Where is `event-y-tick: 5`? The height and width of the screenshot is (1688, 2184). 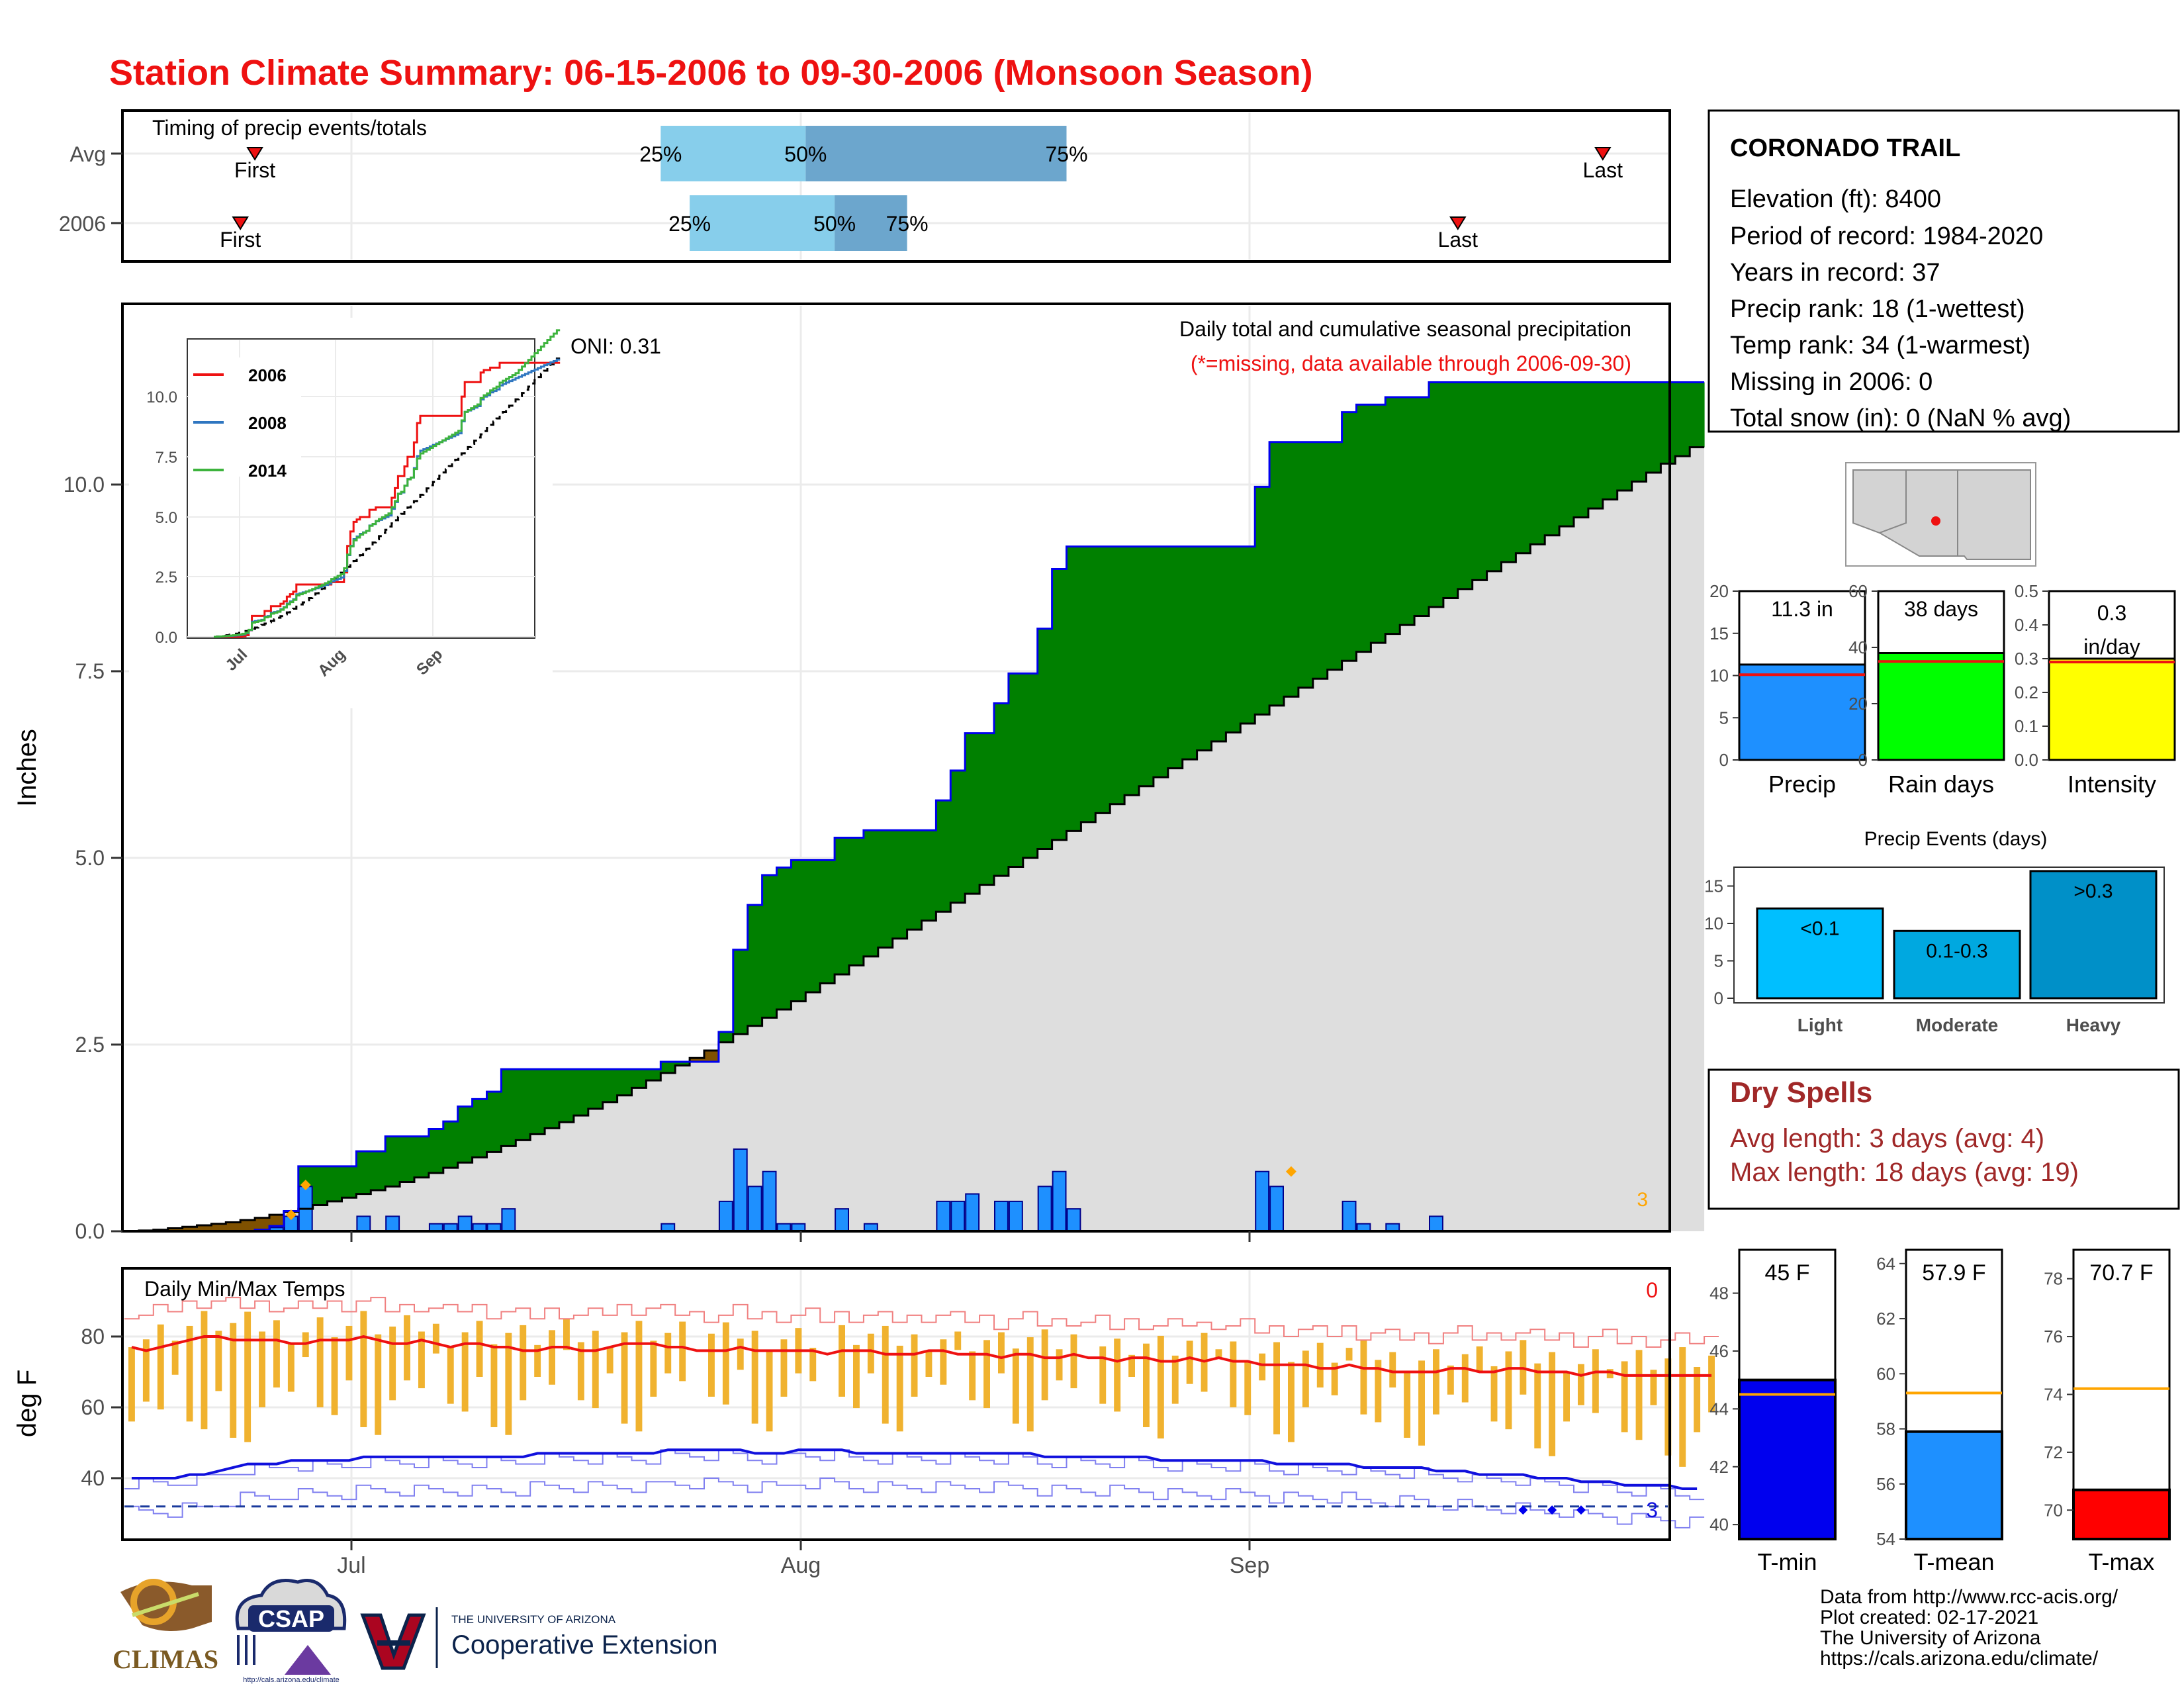
event-y-tick: 5 is located at coordinates (1718, 961).